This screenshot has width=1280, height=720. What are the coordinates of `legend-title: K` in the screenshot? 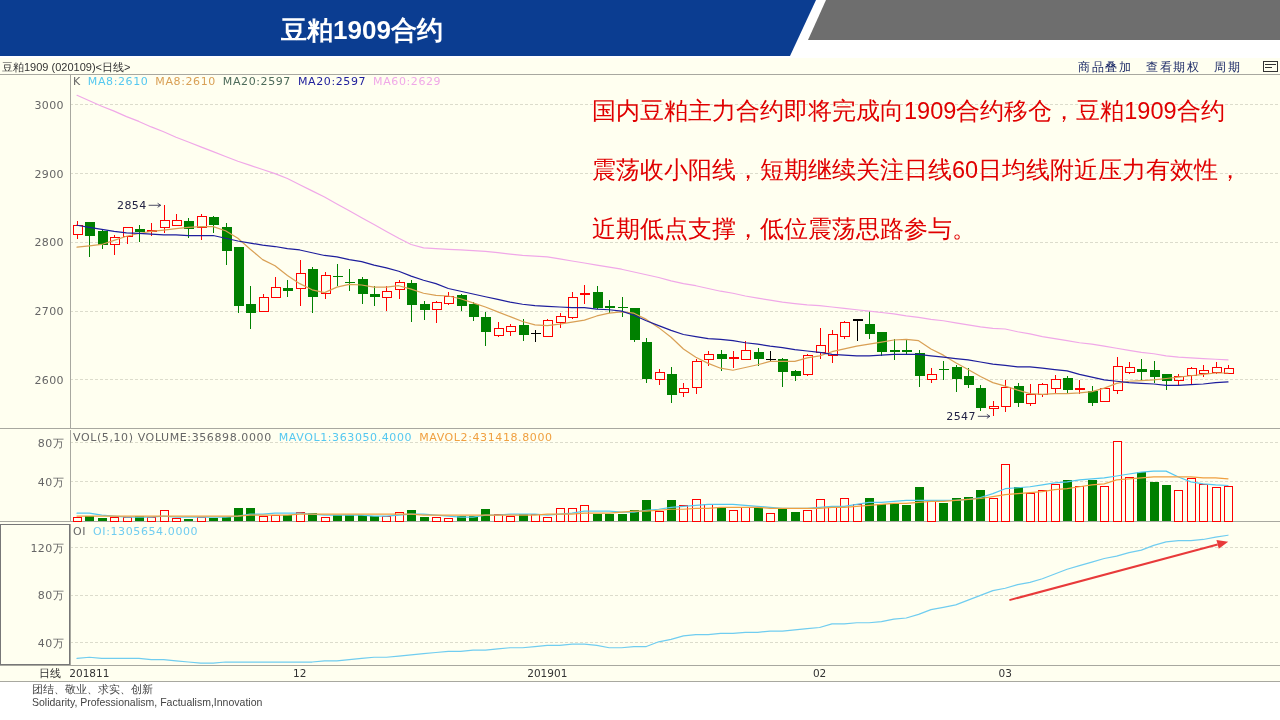 It's located at (77, 81).